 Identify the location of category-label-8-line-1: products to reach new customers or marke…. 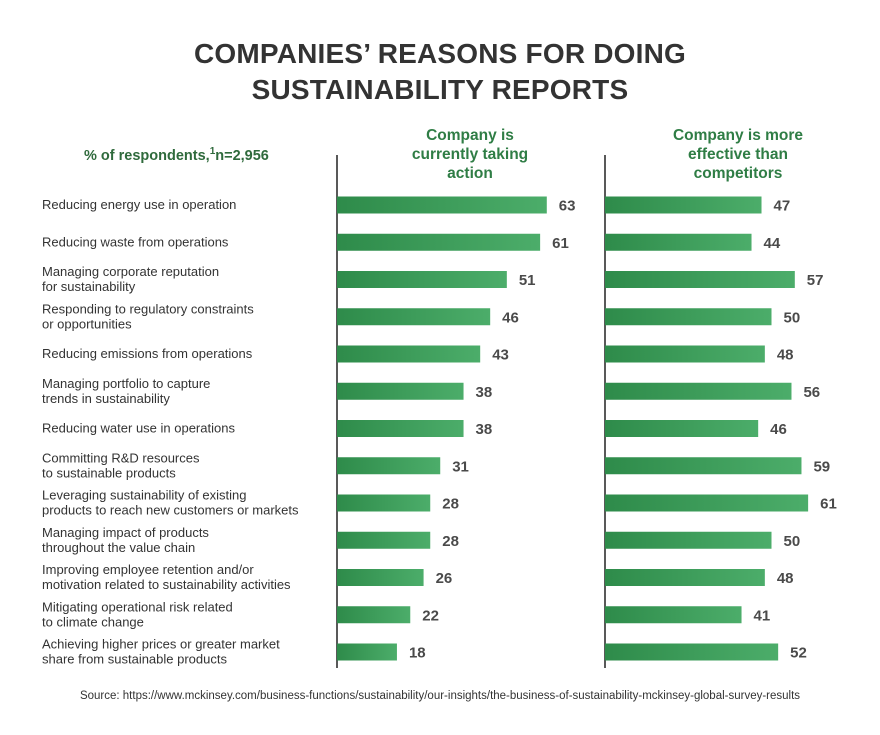
(170, 510).